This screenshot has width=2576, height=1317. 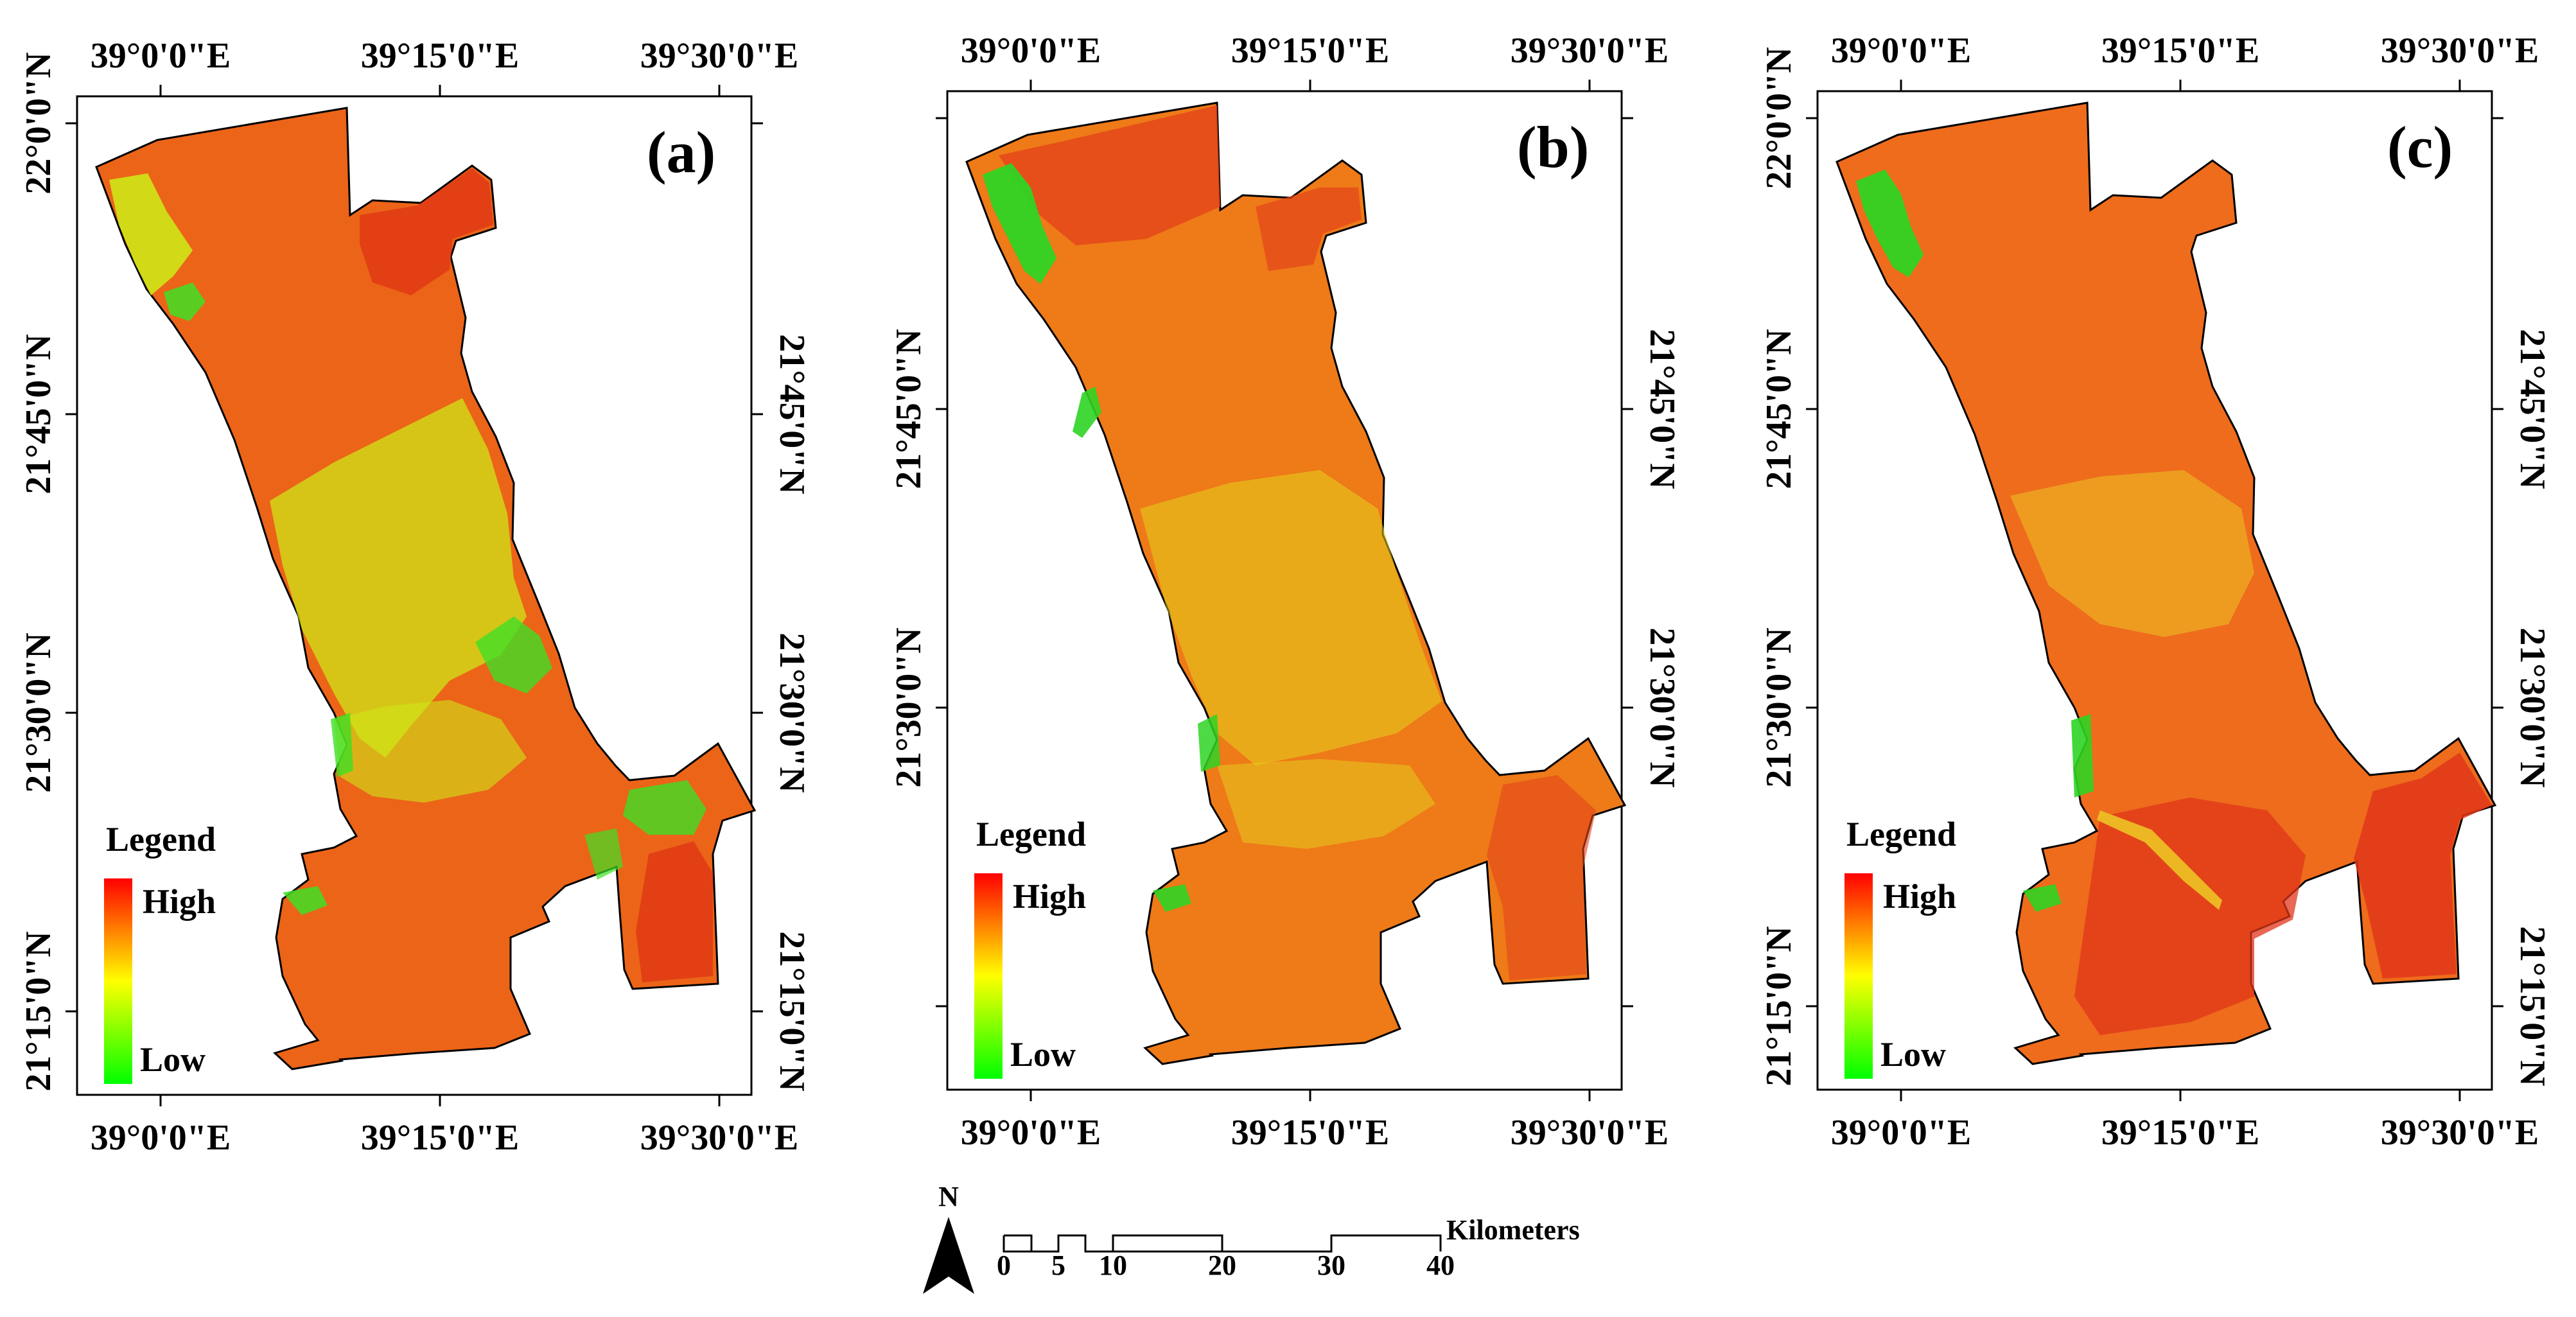 What do you see at coordinates (948, 1255) in the screenshot?
I see `north-arrow-icon` at bounding box center [948, 1255].